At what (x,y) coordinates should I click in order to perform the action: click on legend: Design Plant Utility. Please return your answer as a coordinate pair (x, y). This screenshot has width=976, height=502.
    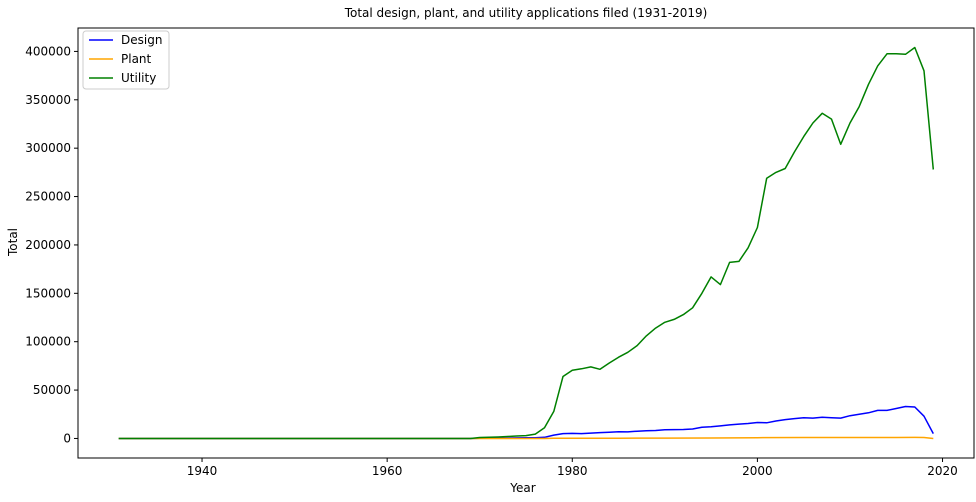
    Looking at the image, I should click on (126, 60).